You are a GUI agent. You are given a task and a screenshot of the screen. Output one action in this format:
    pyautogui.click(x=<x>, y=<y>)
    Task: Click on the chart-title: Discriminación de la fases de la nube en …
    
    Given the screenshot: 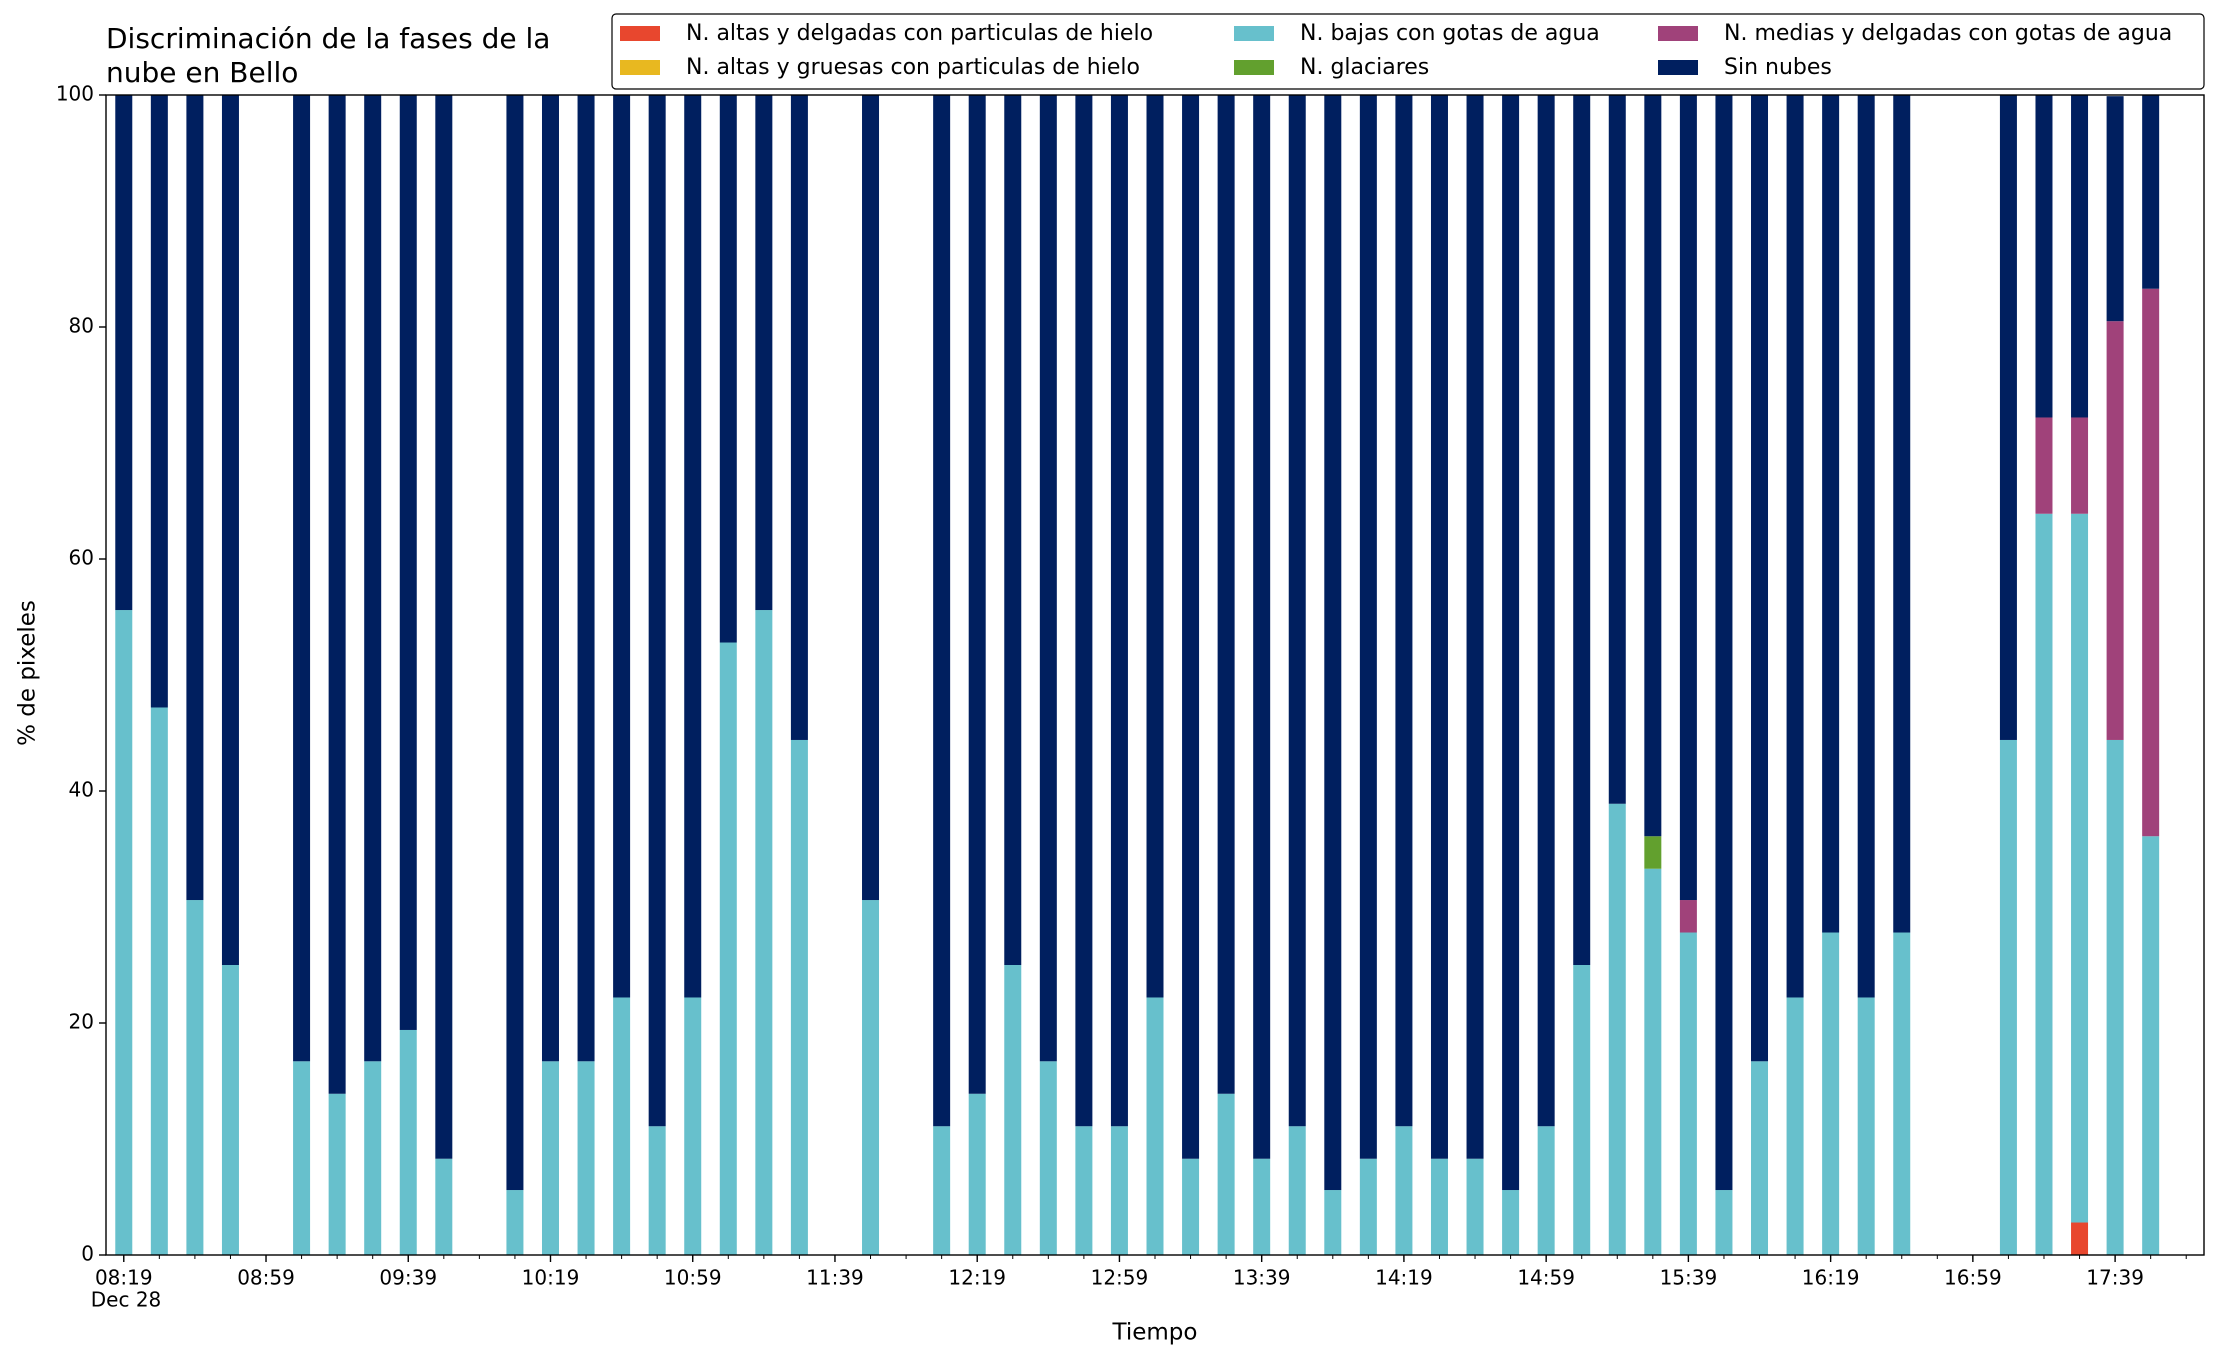 What is the action you would take?
    pyautogui.click(x=328, y=55)
    